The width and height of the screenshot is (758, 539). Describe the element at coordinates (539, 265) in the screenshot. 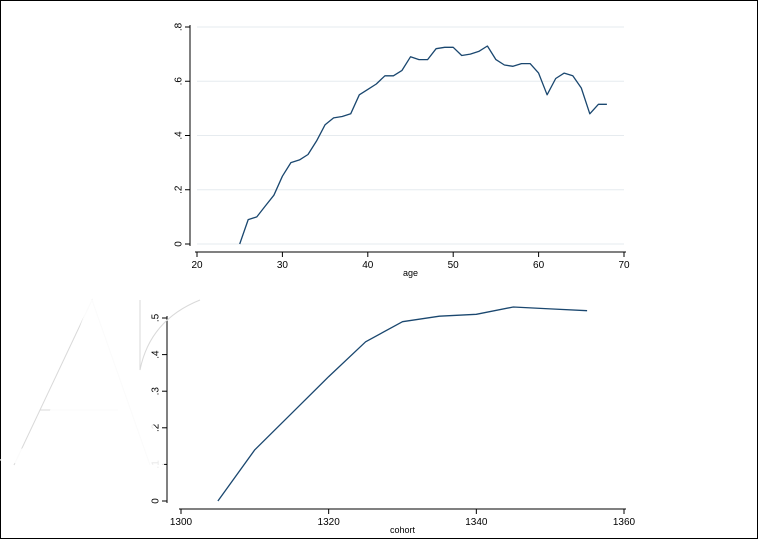

I see `x-tick-label: 60` at that location.